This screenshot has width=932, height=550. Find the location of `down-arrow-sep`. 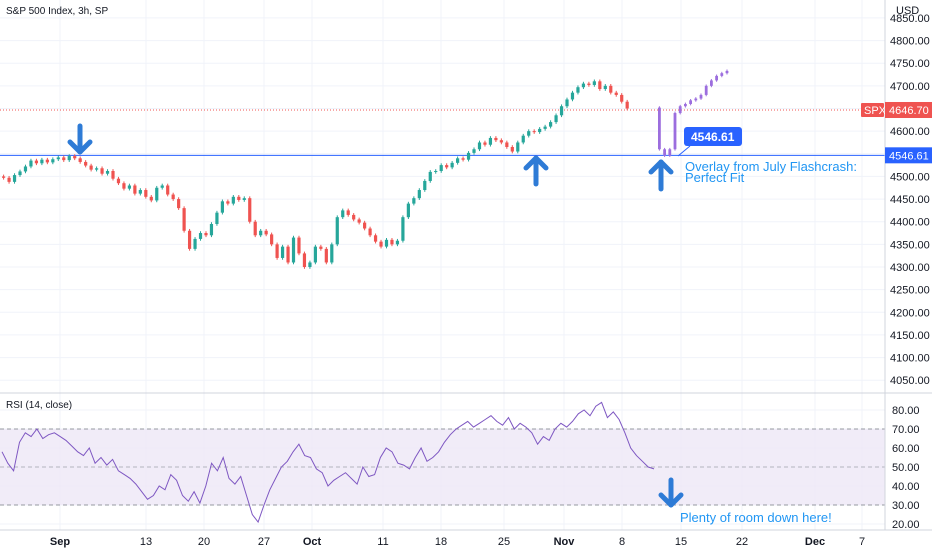

down-arrow-sep is located at coordinates (80, 139).